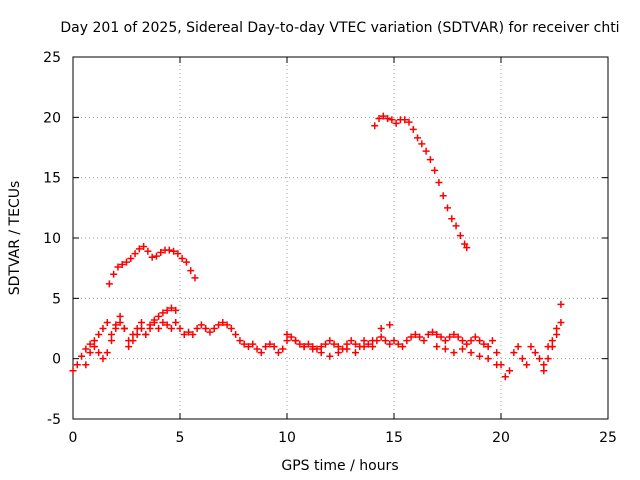  What do you see at coordinates (52, 179) in the screenshot?
I see `y-tick-label: 15` at bounding box center [52, 179].